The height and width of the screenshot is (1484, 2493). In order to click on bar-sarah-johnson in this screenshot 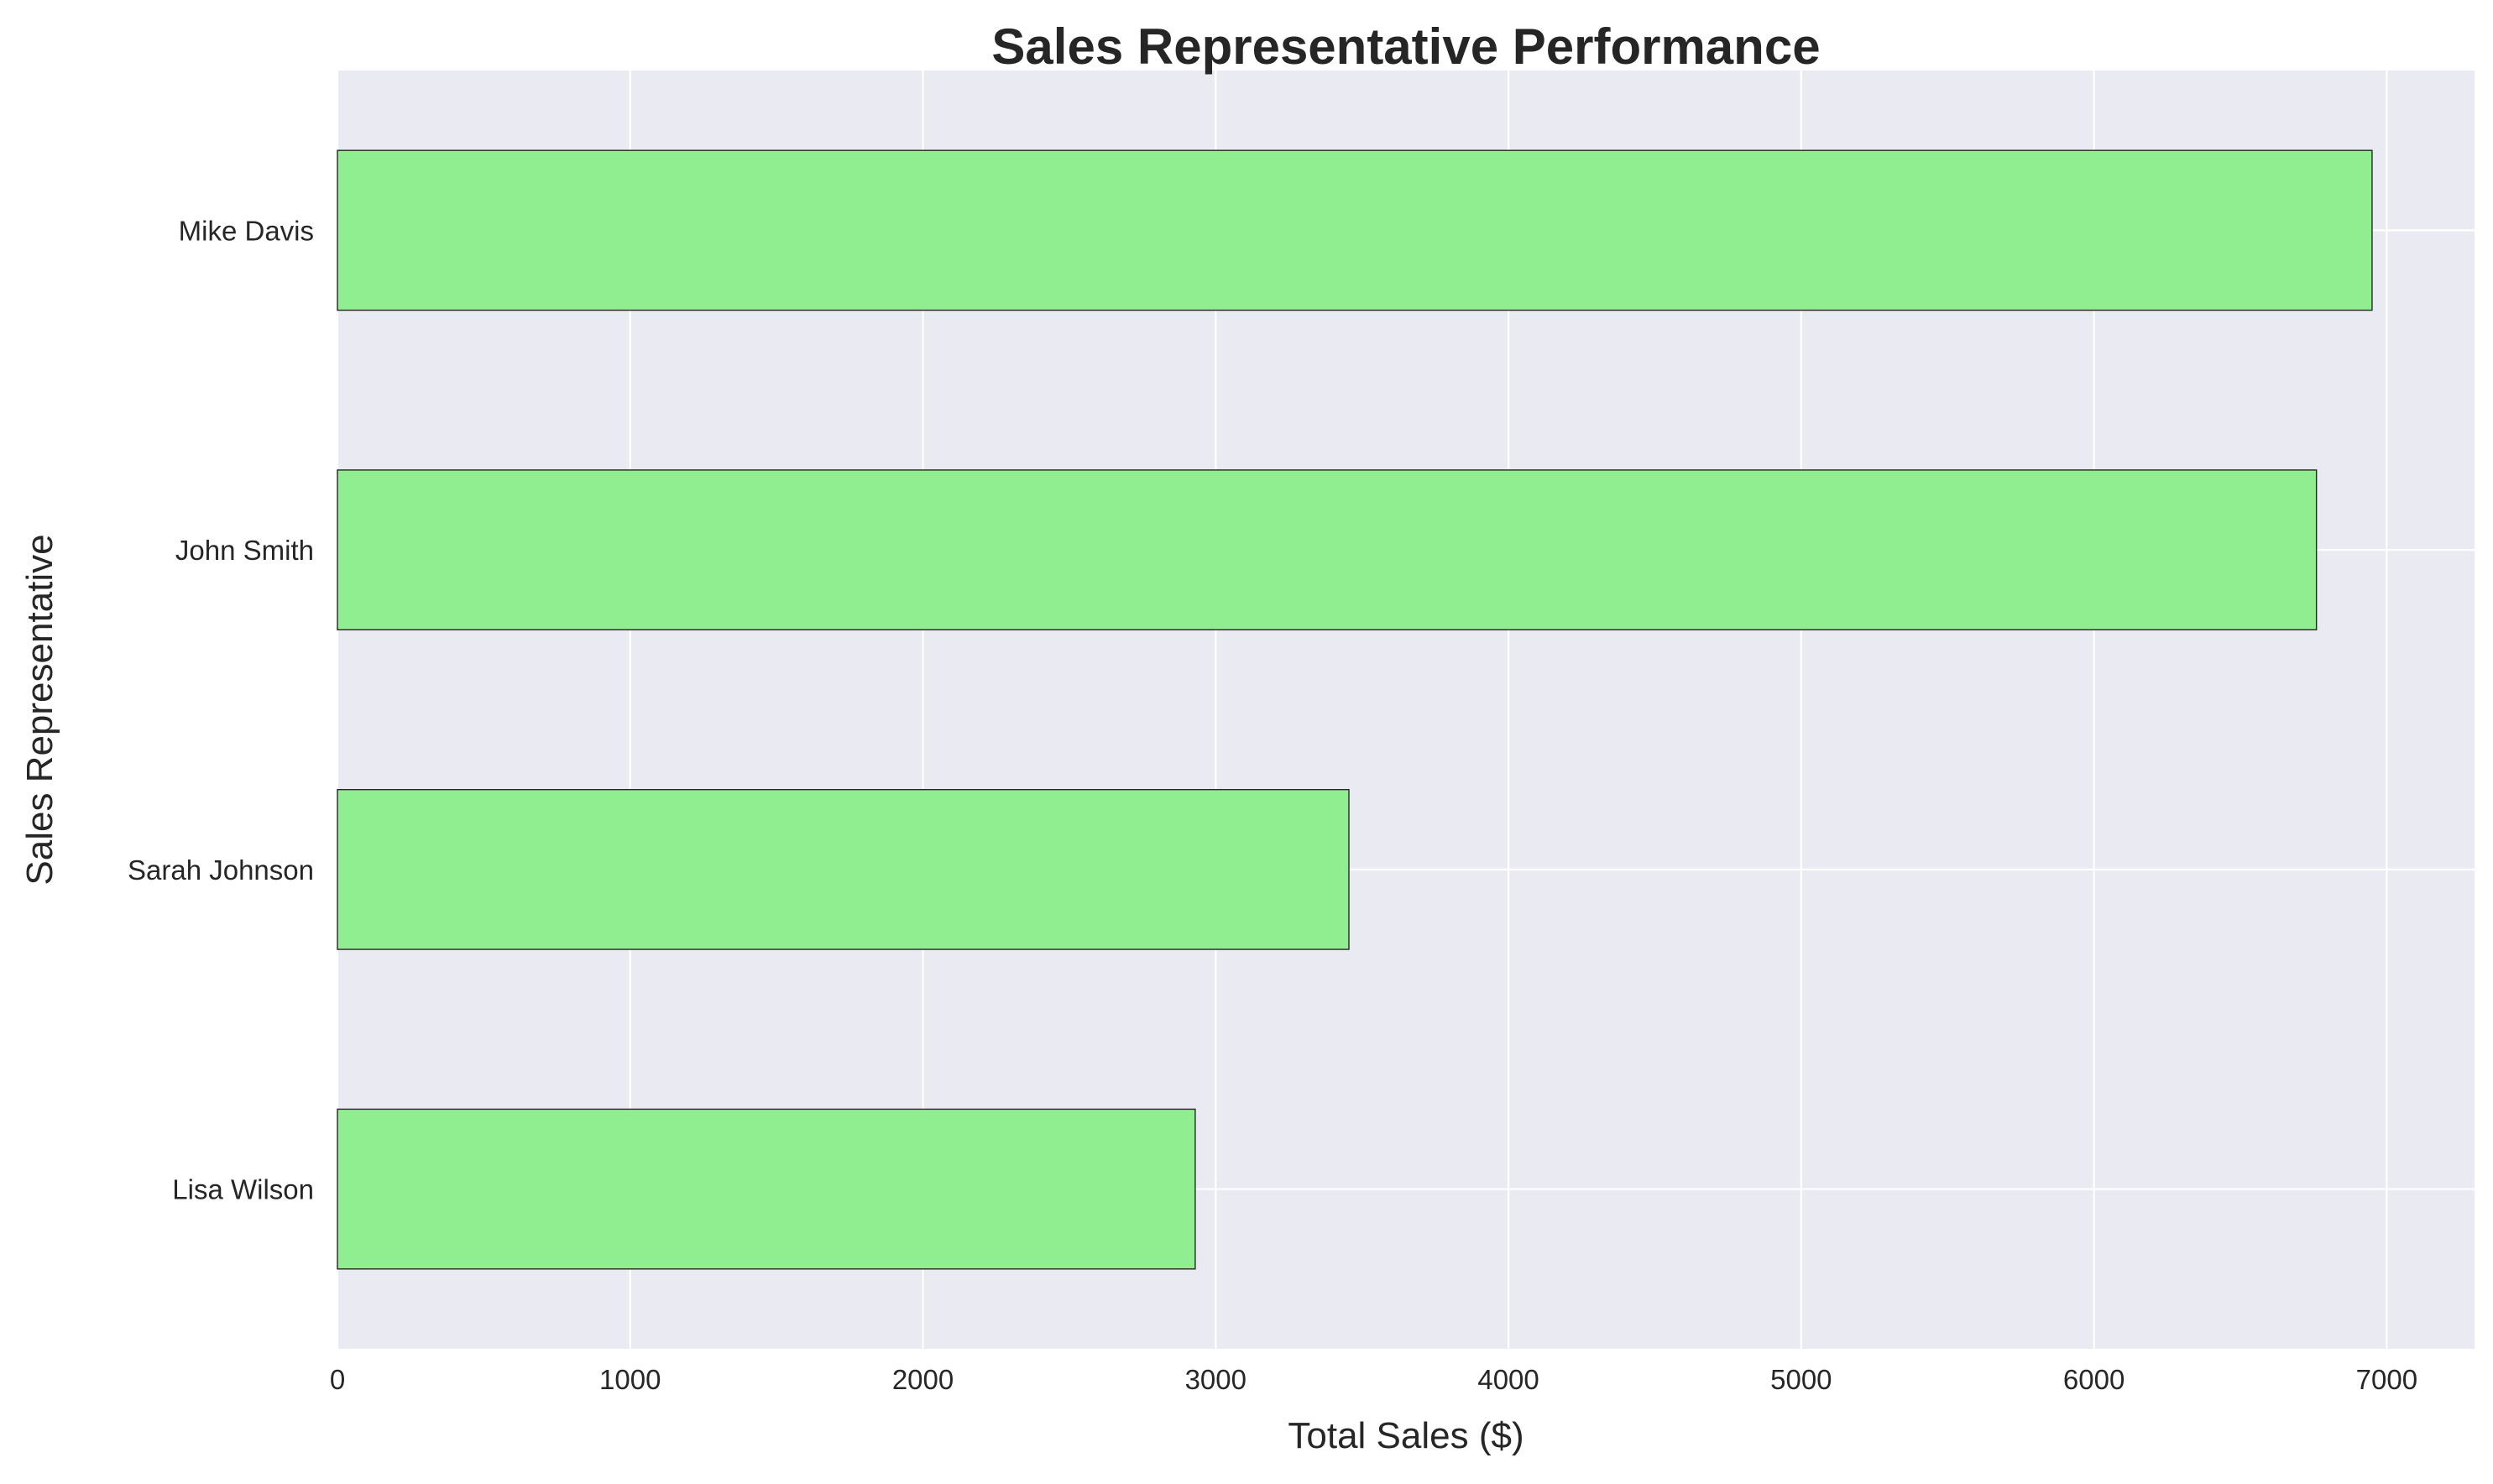, I will do `click(843, 869)`.